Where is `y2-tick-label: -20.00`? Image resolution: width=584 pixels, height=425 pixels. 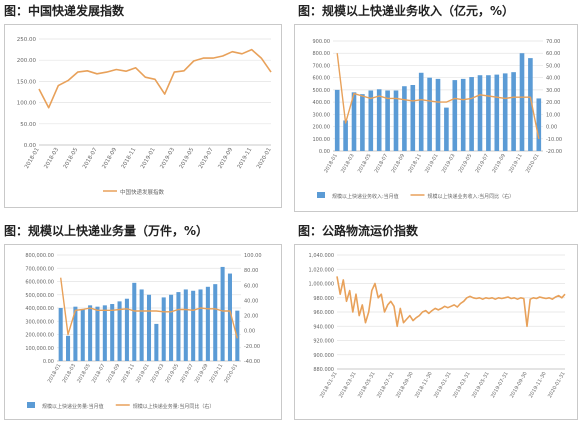 y2-tick-label: -20.00 is located at coordinates (554, 152).